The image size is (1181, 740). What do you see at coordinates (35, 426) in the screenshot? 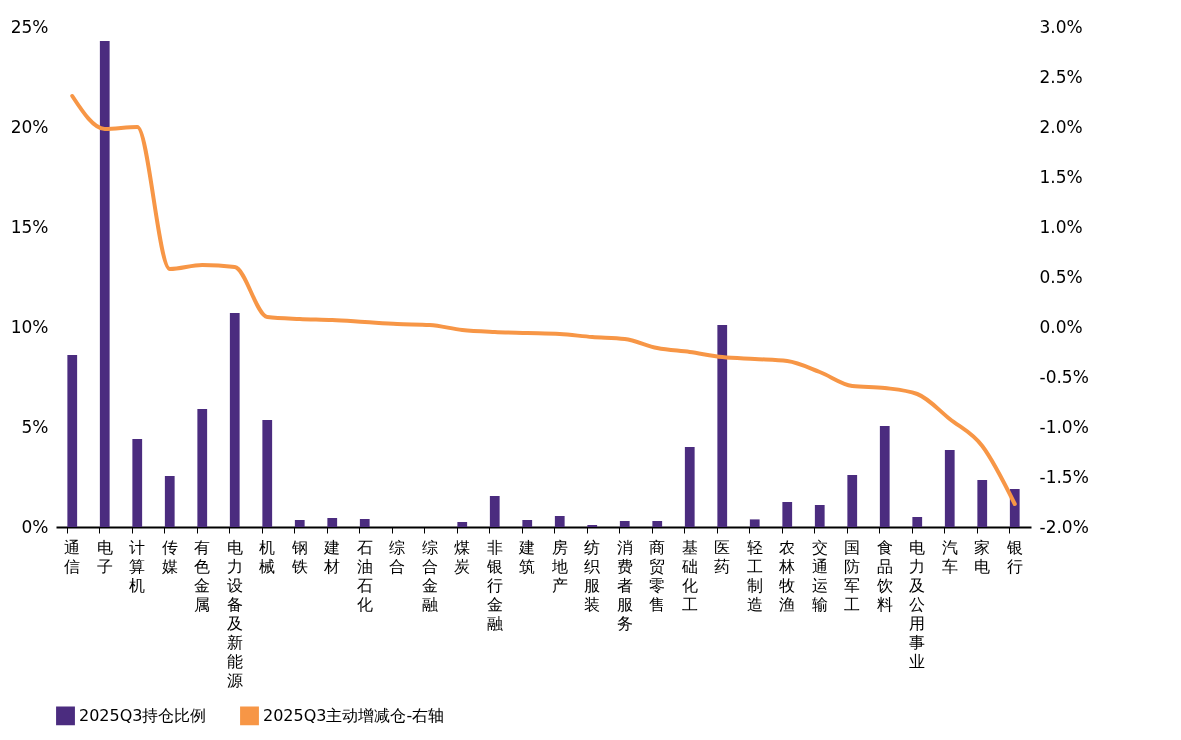
I see `y-tick-label: 5%` at bounding box center [35, 426].